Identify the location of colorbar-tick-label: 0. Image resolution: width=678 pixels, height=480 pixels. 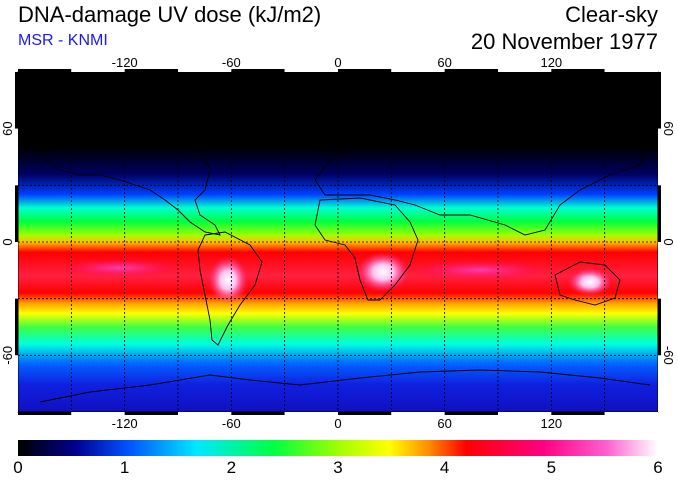
(18, 467).